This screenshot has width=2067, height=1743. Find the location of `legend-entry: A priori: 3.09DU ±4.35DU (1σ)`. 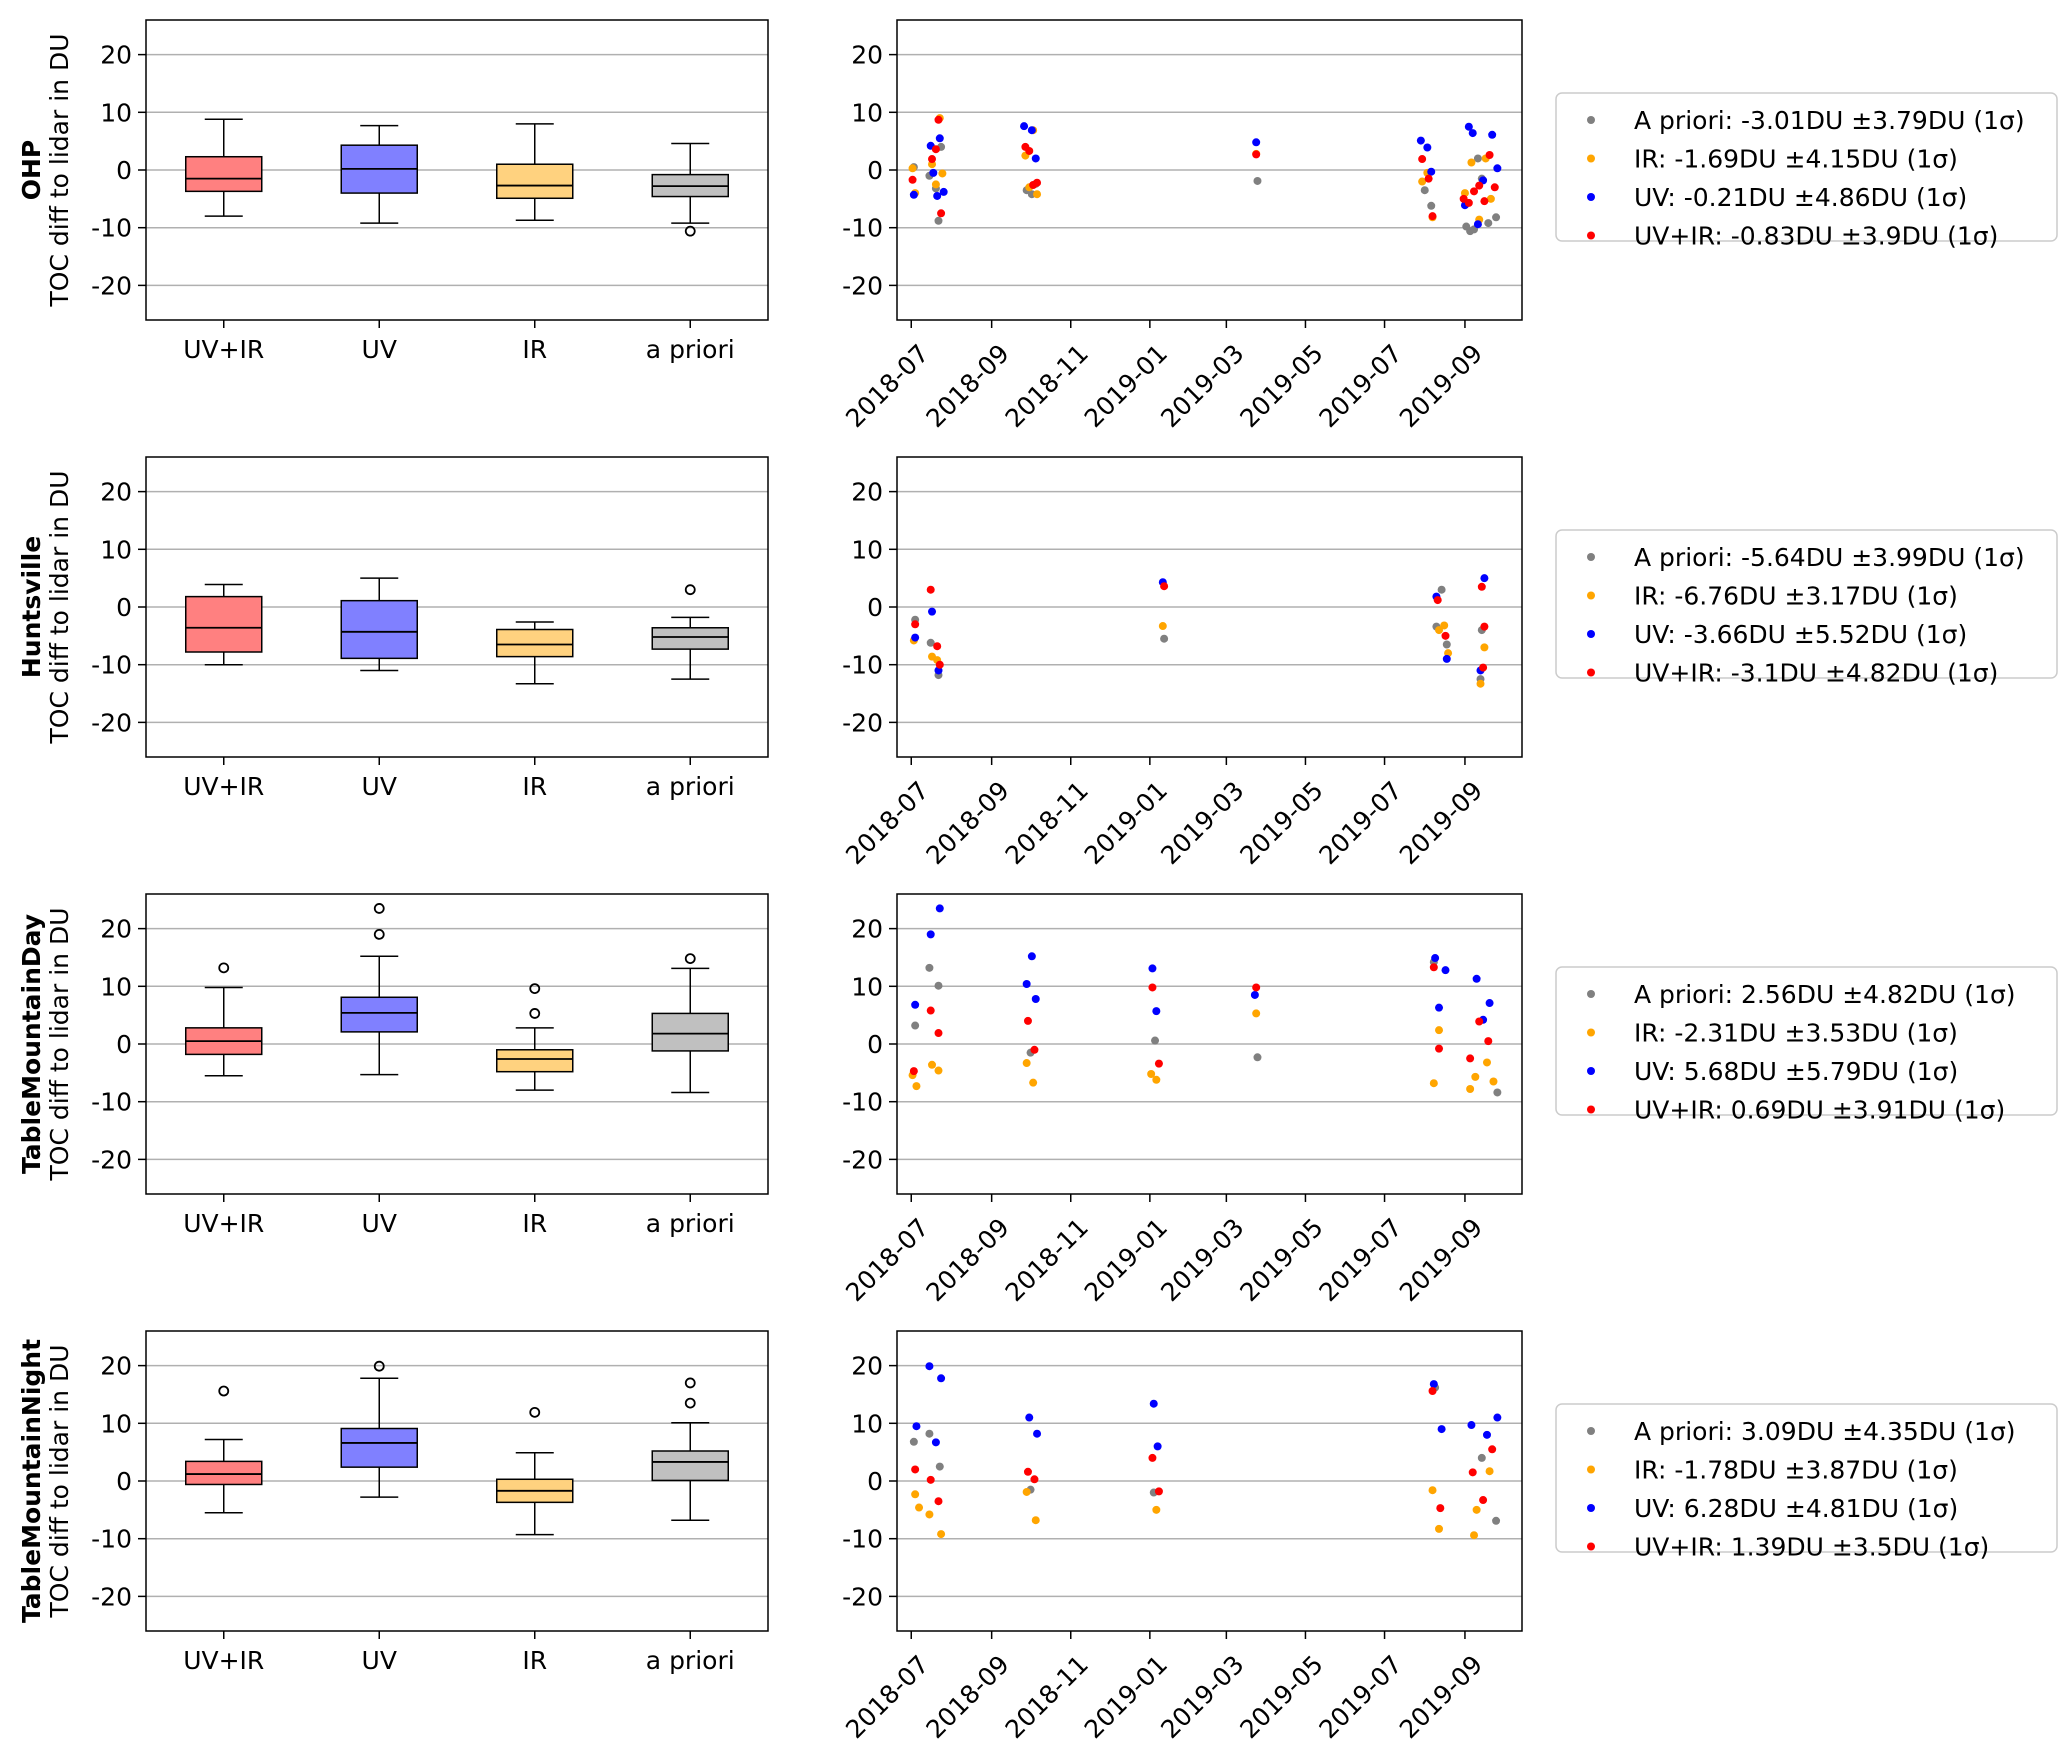

legend-entry: A priori: 3.09DU ±4.35DU (1σ) is located at coordinates (1825, 1431).